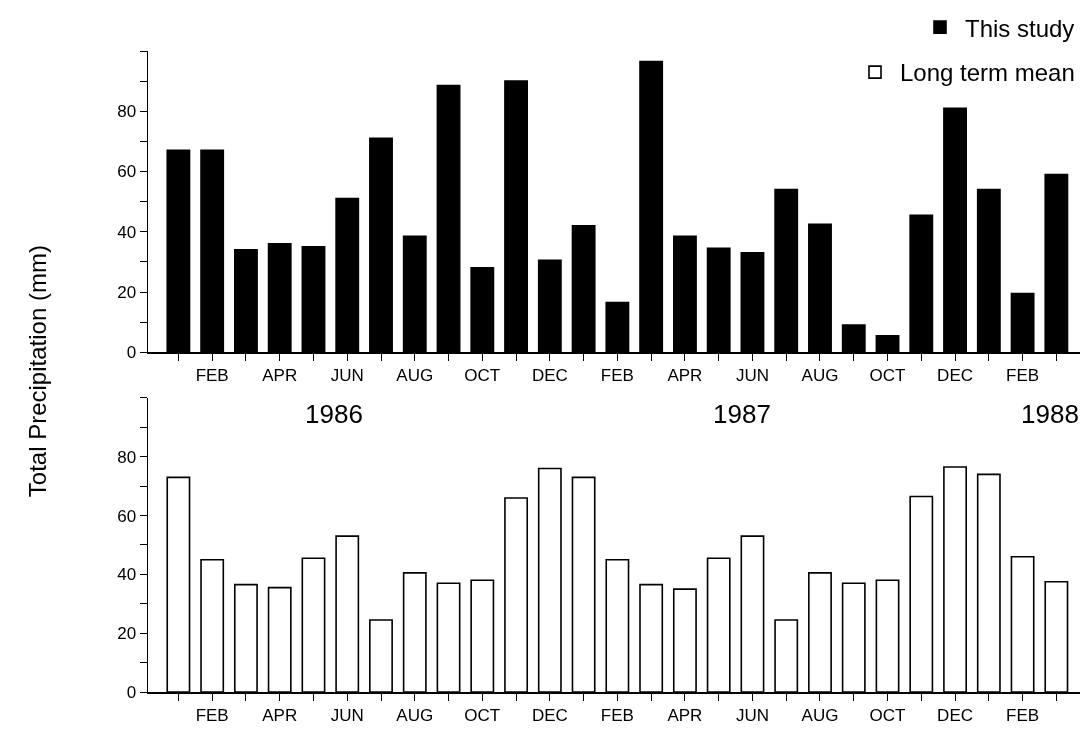 The width and height of the screenshot is (1086, 739). What do you see at coordinates (38, 371) in the screenshot?
I see `y-axis-title: Total Precipitation (mm)` at bounding box center [38, 371].